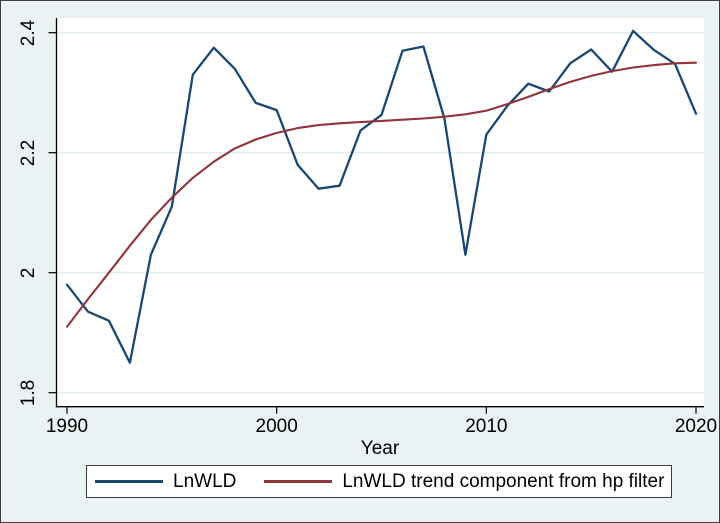 The image size is (720, 523). What do you see at coordinates (28, 152) in the screenshot?
I see `y-tick-label: 2.2` at bounding box center [28, 152].